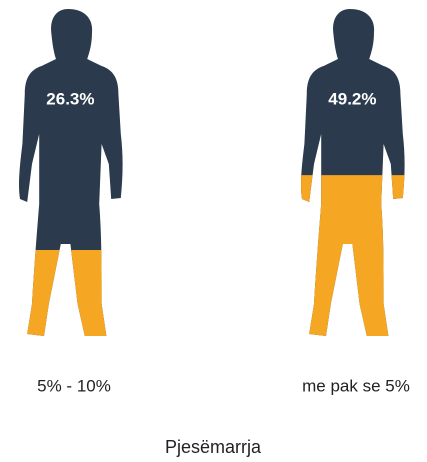  Describe the element at coordinates (356, 385) in the screenshot. I see `category-label: me pak se 5%` at that location.